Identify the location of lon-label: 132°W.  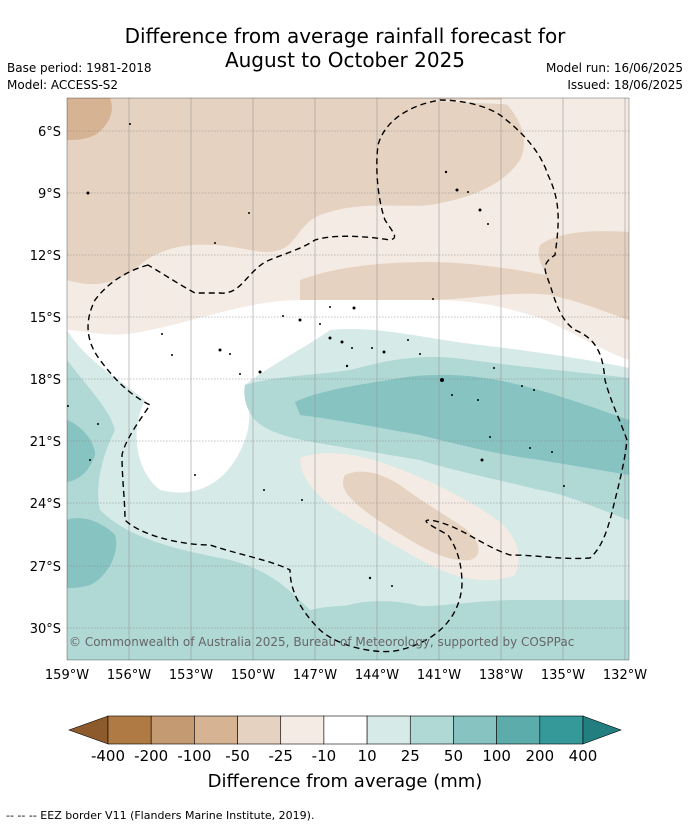
(625, 675).